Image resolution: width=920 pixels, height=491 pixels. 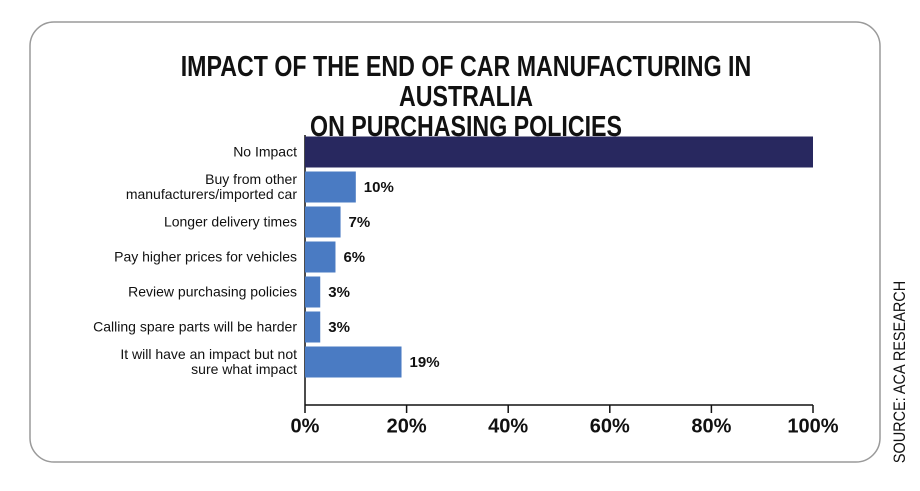 What do you see at coordinates (812, 426) in the screenshot?
I see `x-tick-label: 100%` at bounding box center [812, 426].